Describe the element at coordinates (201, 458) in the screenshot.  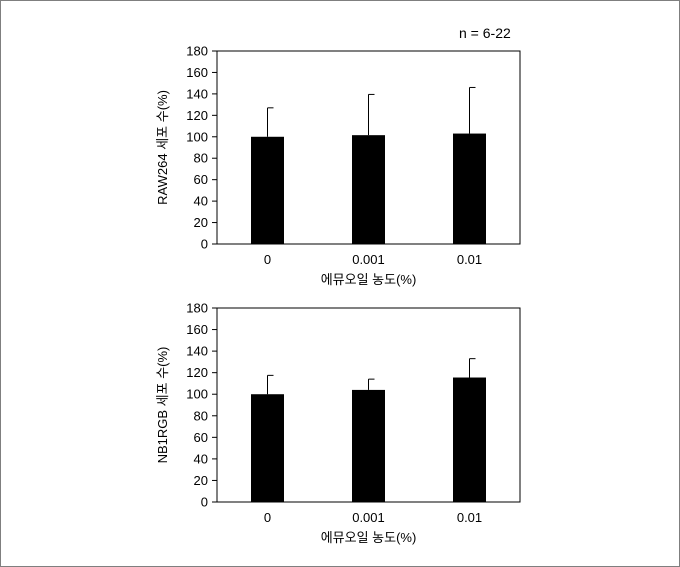
I see `nb1rgb-y-tick-label: 40` at that location.